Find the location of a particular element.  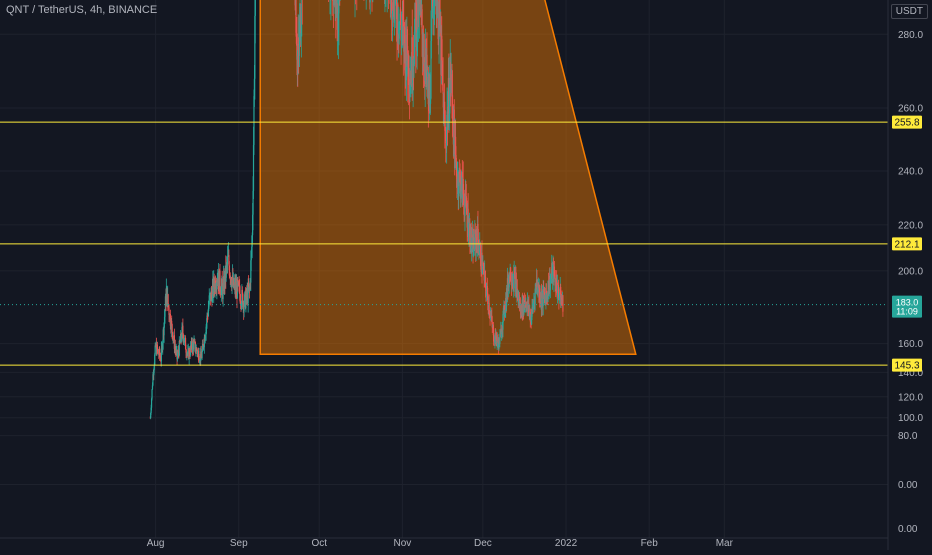

y-tick-label: 160.0 is located at coordinates (910, 344).